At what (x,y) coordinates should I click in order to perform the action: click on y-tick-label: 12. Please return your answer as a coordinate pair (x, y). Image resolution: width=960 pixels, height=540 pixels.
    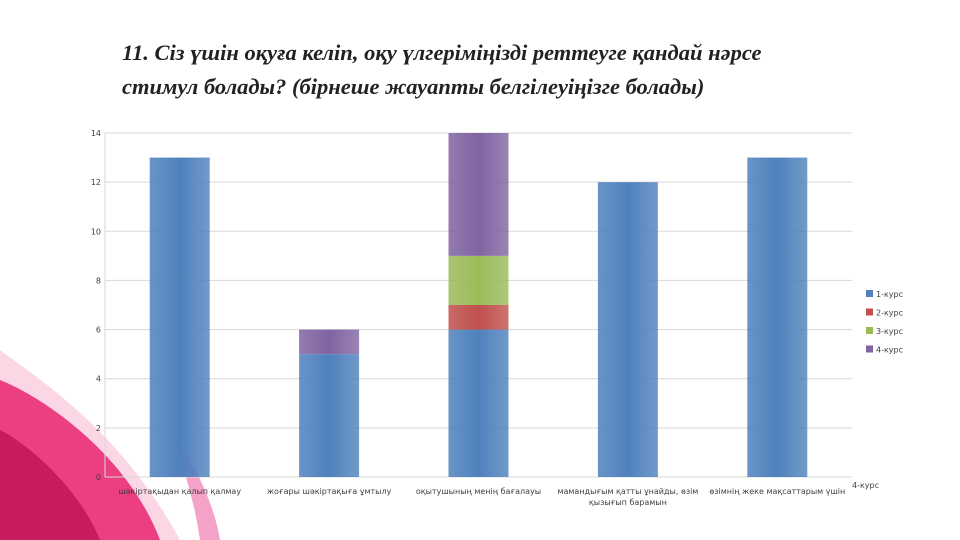
    Looking at the image, I should click on (96, 182).